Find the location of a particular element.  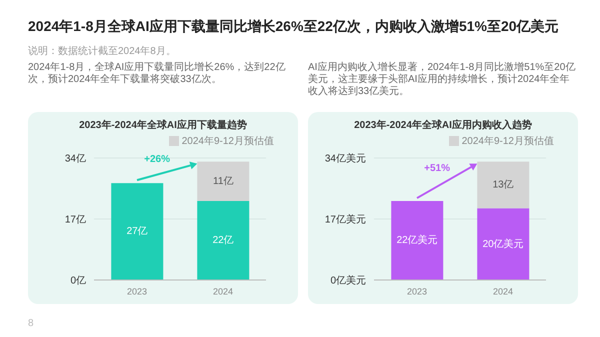

data-label: 22亿 is located at coordinates (223, 240).